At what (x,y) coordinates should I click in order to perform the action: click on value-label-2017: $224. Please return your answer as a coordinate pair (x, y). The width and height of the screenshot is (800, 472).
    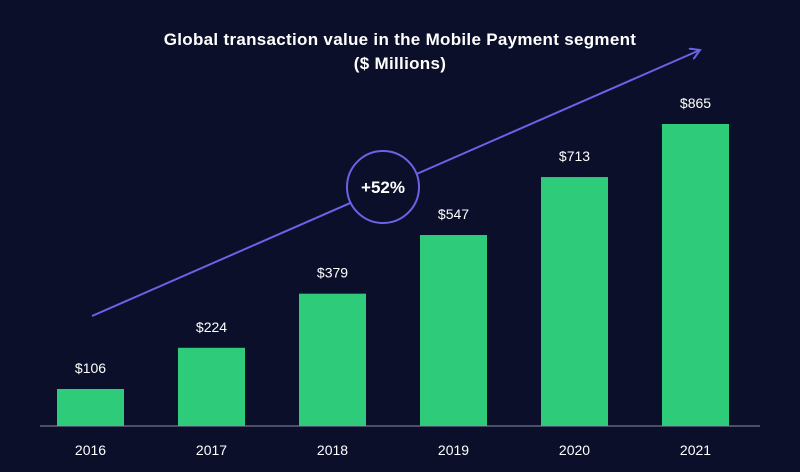
    Looking at the image, I should click on (211, 327).